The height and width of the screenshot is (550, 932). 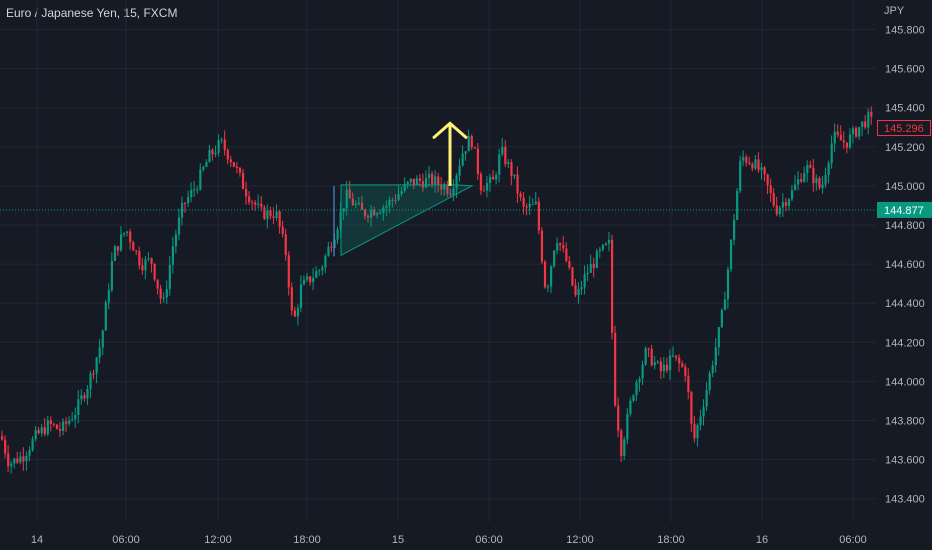 What do you see at coordinates (905, 31) in the screenshot?
I see `price-tick-label: 145.800` at bounding box center [905, 31].